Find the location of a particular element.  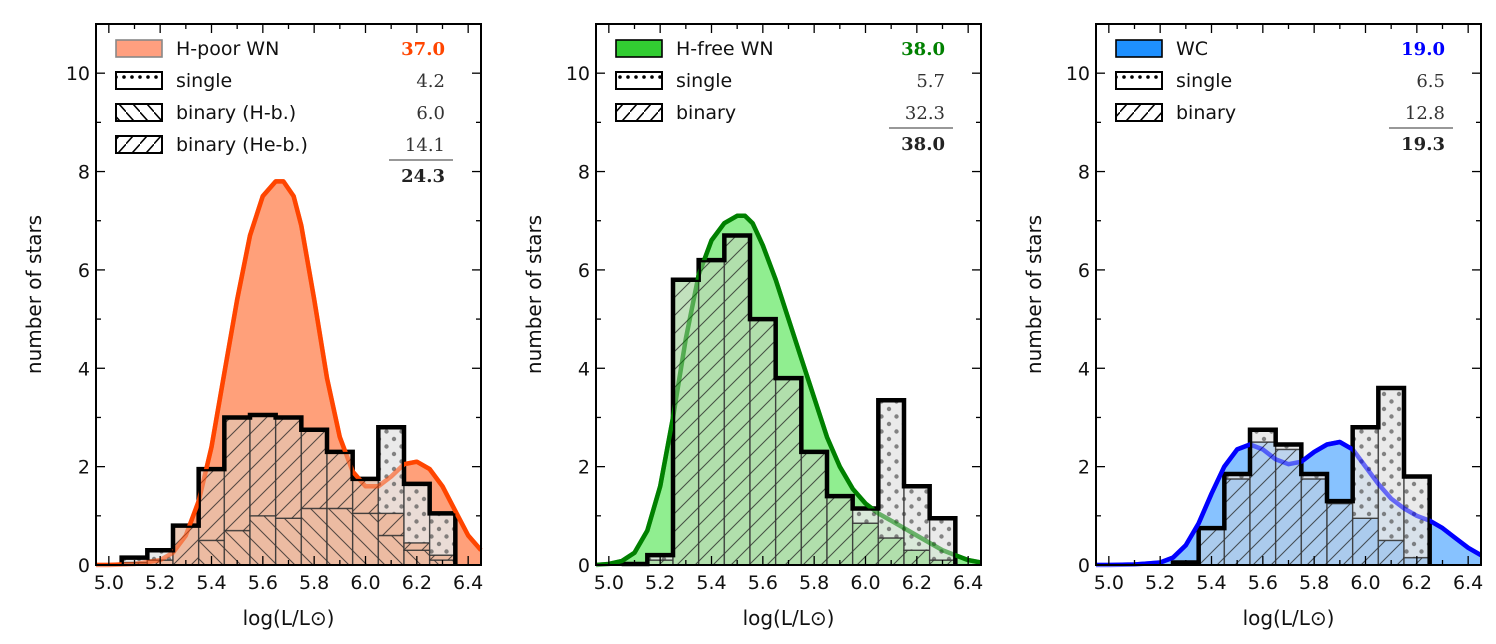

legend-label: WC is located at coordinates (1192, 49).